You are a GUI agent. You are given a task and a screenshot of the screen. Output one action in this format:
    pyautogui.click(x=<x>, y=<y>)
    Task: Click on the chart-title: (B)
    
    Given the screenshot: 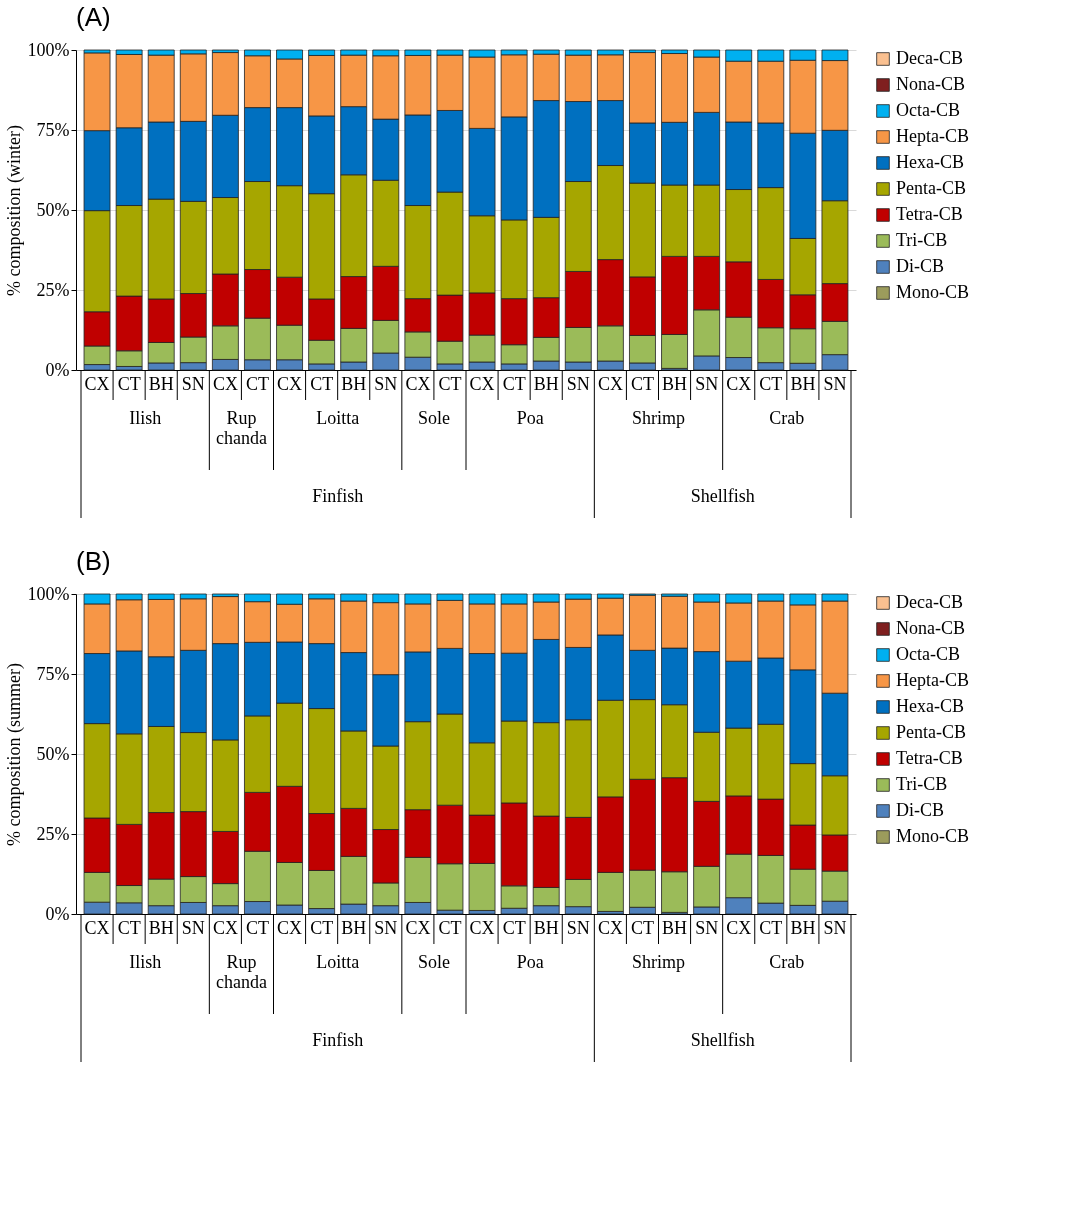 What is the action you would take?
    pyautogui.click(x=93, y=561)
    